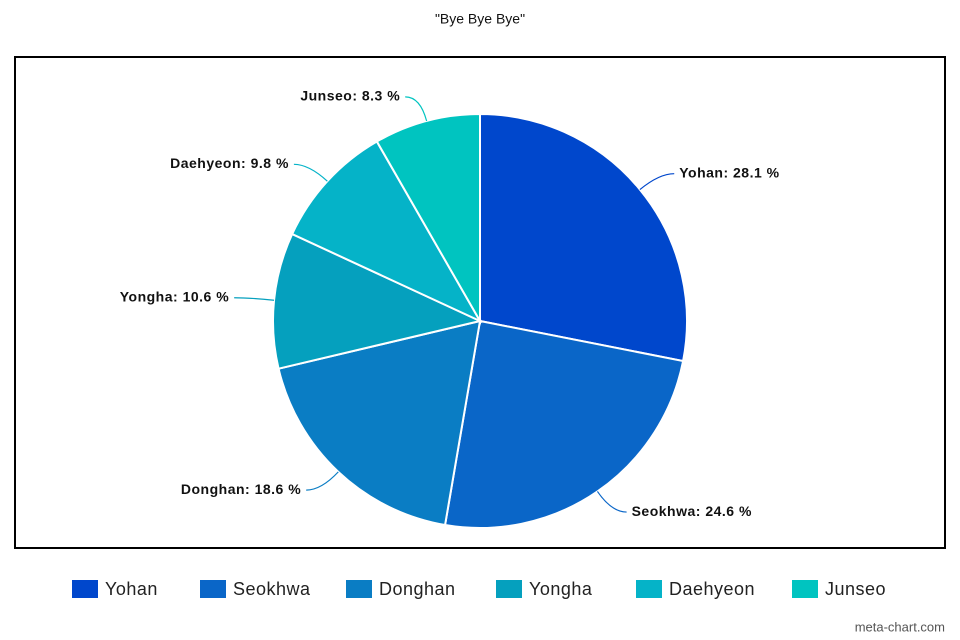 The height and width of the screenshot is (640, 960). I want to click on watermark: meta-chart.com, so click(900, 626).